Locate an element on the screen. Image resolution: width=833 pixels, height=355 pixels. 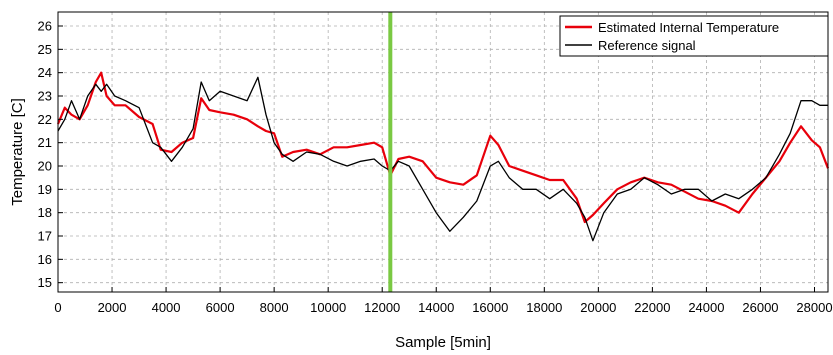
y-tick-label: 21 is located at coordinates (45, 142).